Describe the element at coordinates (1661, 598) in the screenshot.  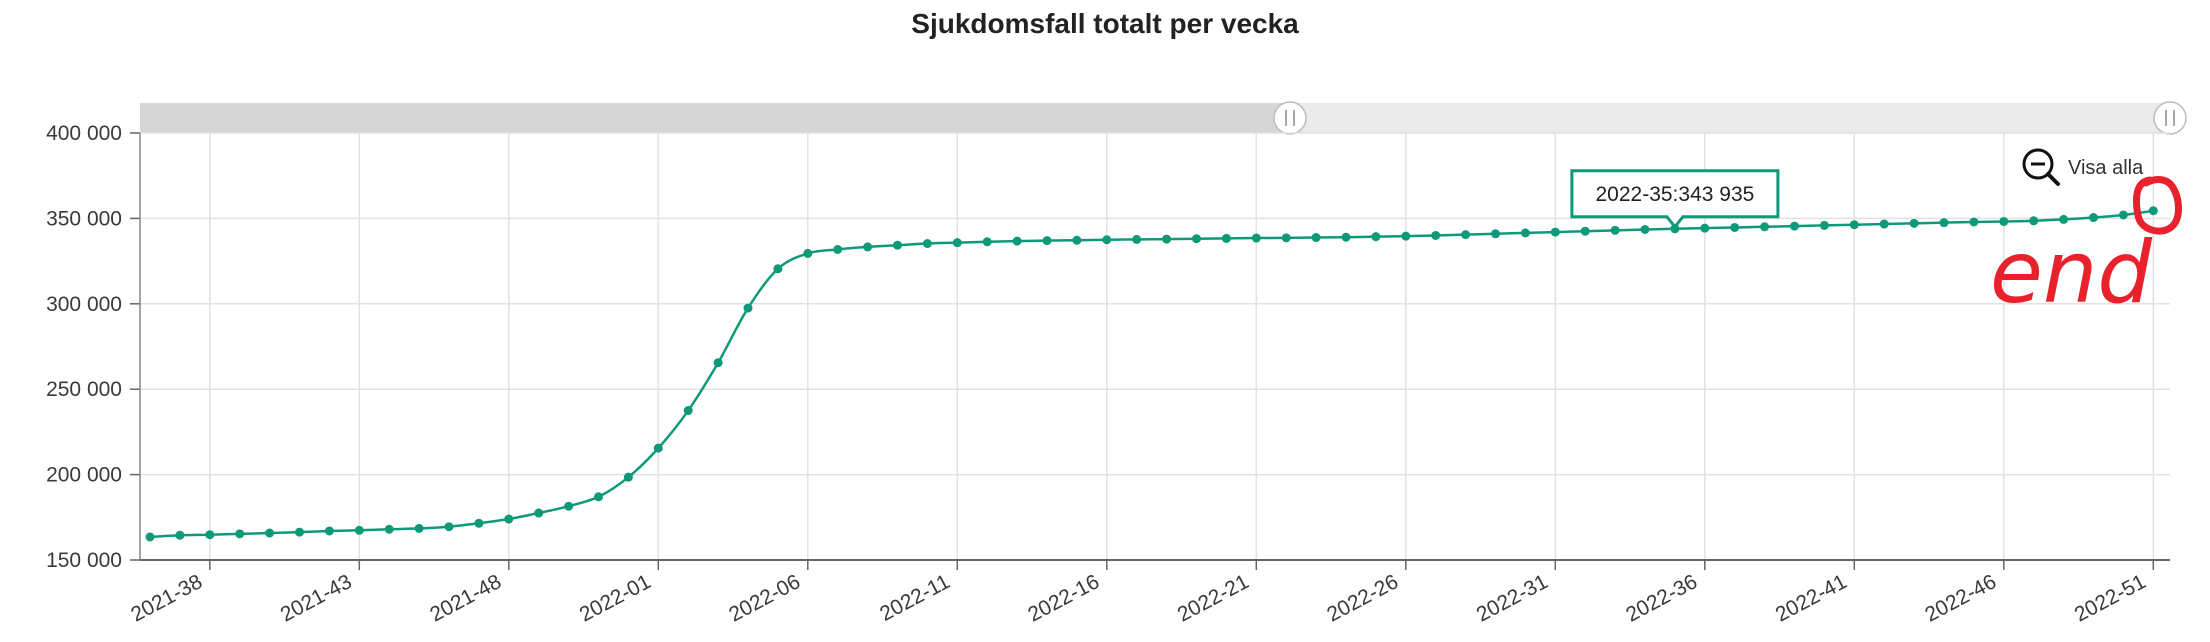
I see `x-tick-label: 2022-36` at that location.